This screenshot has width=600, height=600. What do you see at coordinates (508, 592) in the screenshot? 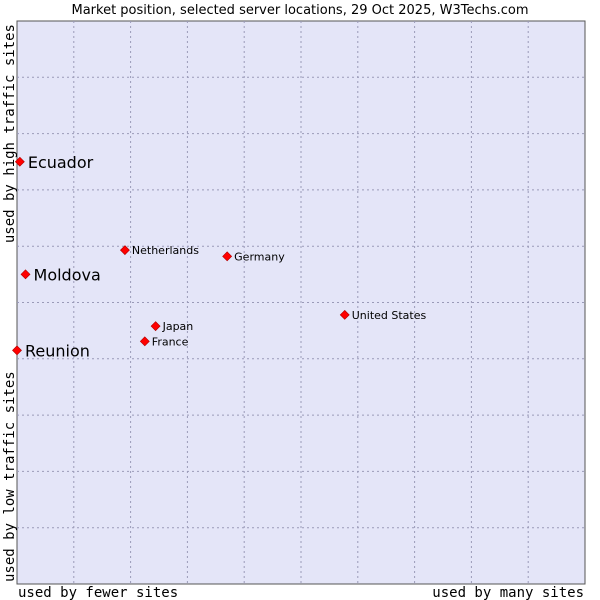
I see `x-axis-label-right: used by many sites` at bounding box center [508, 592].